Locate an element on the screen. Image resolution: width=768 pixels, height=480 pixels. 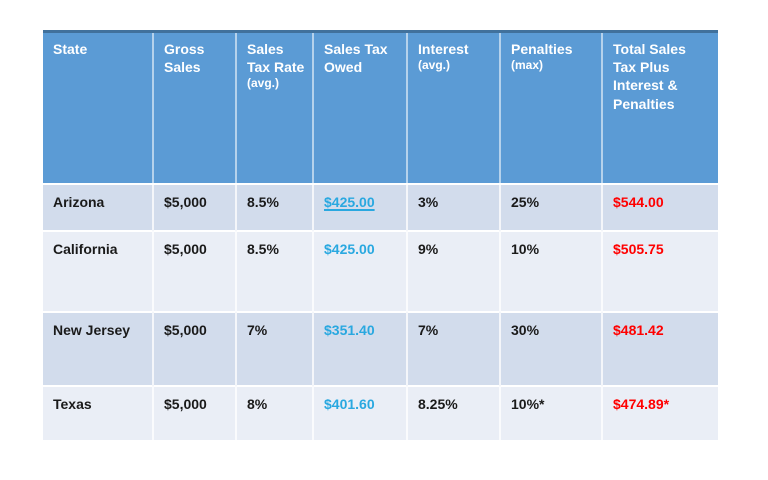
total-value: $474.89* is located at coordinates (641, 403).